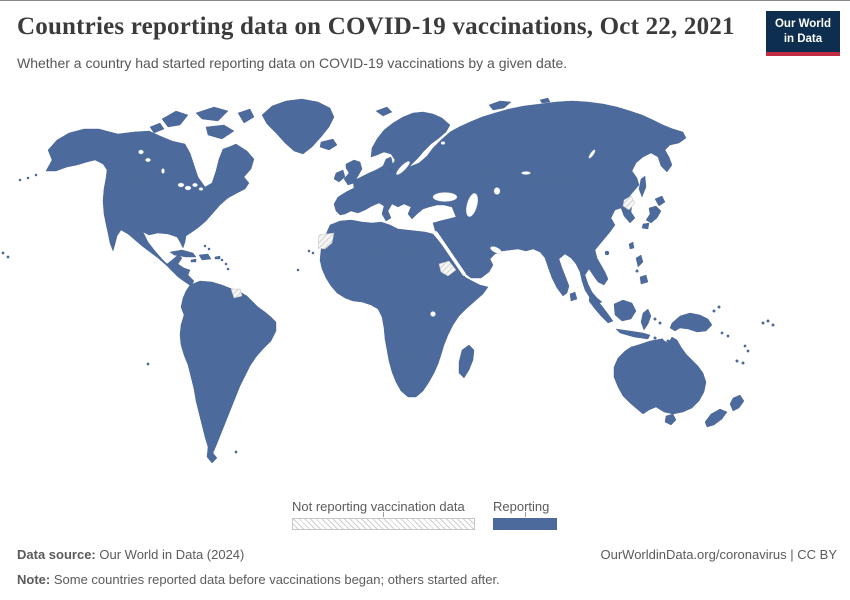  Describe the element at coordinates (236, 452) in the screenshot. I see `islands-falkland` at that location.